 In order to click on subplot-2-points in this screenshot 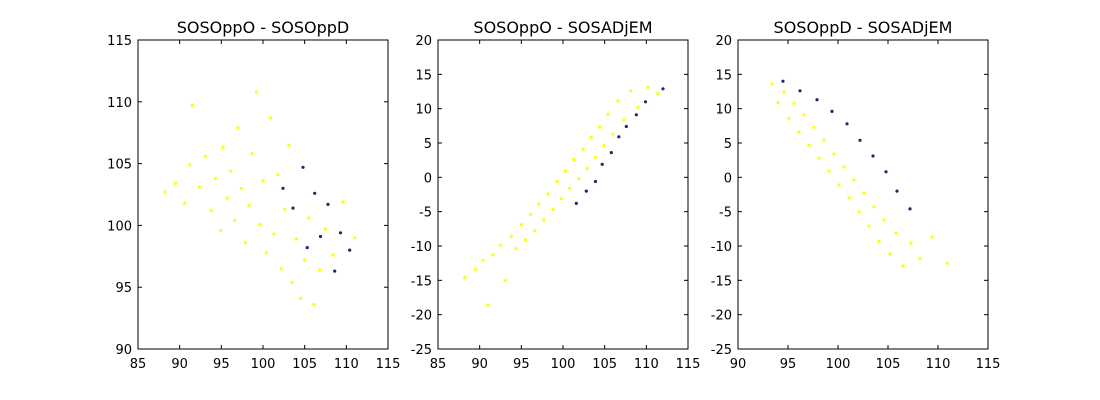, I will do `click(564, 196)`.